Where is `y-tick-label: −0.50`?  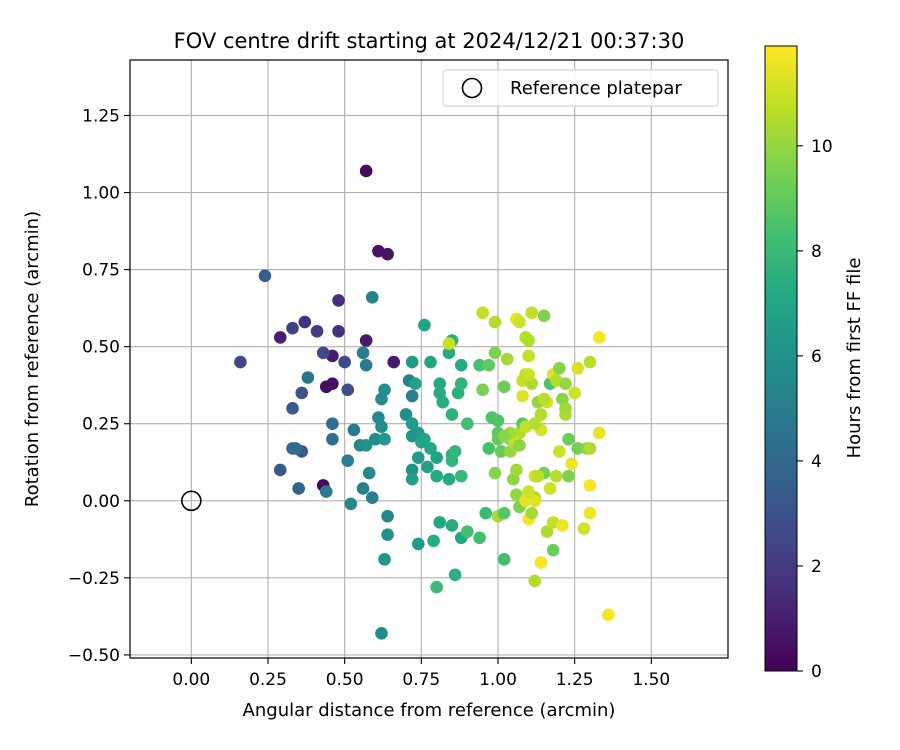
y-tick-label: −0.50 is located at coordinates (94, 656).